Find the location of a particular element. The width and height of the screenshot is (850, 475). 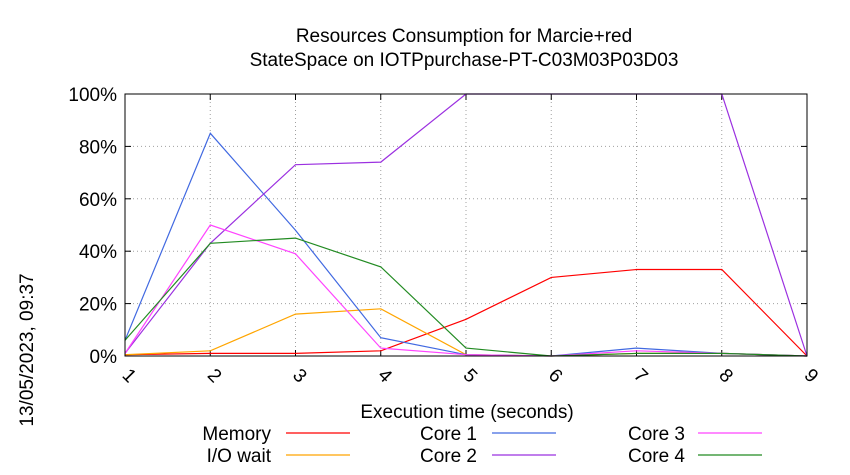

legend-label: Core 1 is located at coordinates (448, 434).